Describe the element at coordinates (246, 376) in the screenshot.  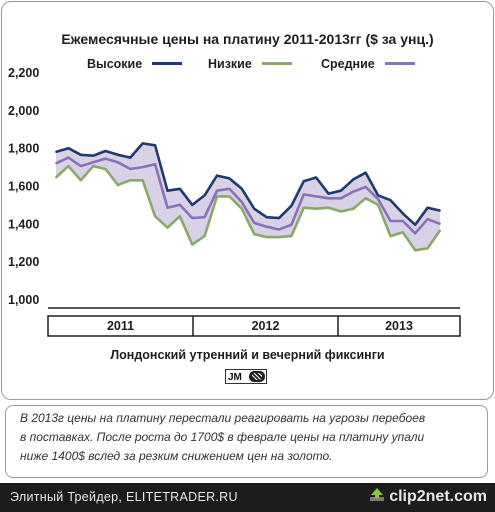
I see `jm-logo: JM` at that location.